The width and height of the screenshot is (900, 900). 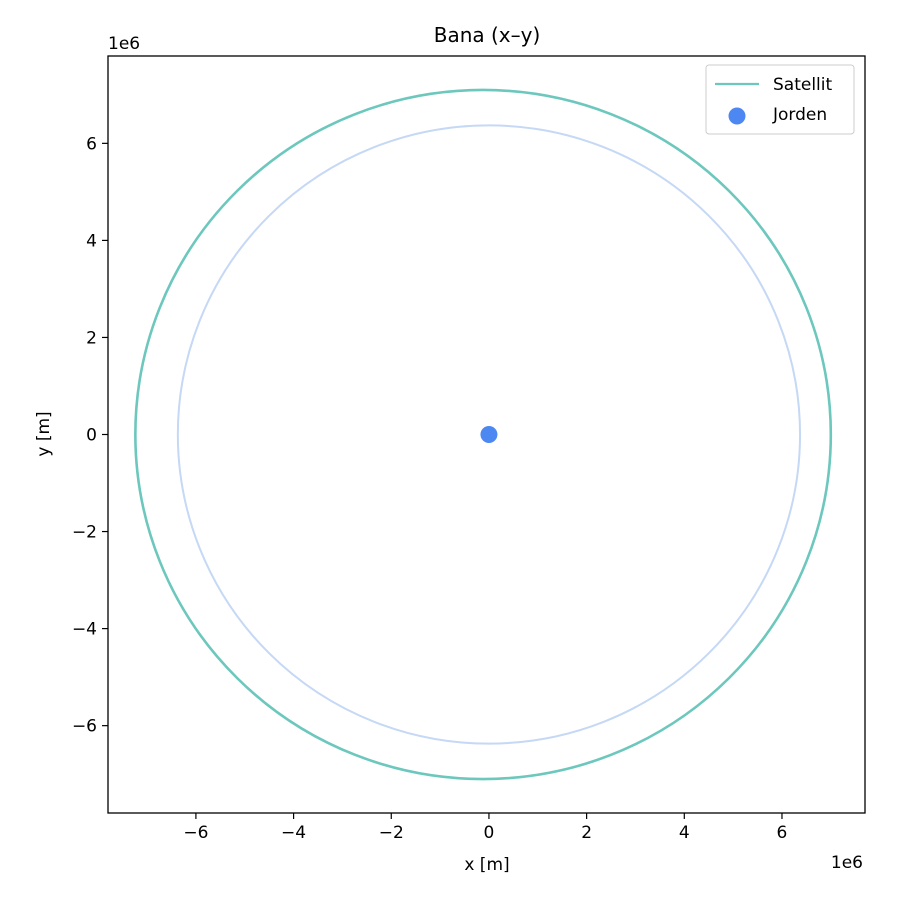 I want to click on chart-title: Bana (x–y), so click(x=487, y=35).